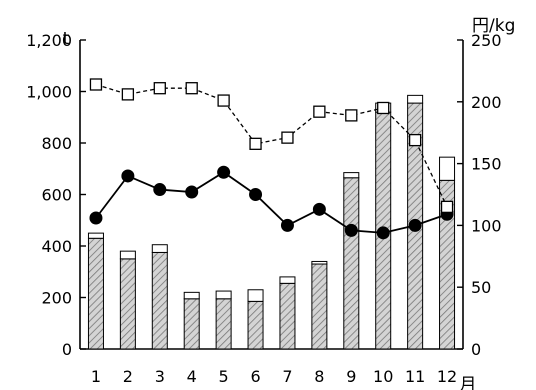  Describe the element at coordinates (415, 376) in the screenshot. I see `x-tick-label: 11` at that location.